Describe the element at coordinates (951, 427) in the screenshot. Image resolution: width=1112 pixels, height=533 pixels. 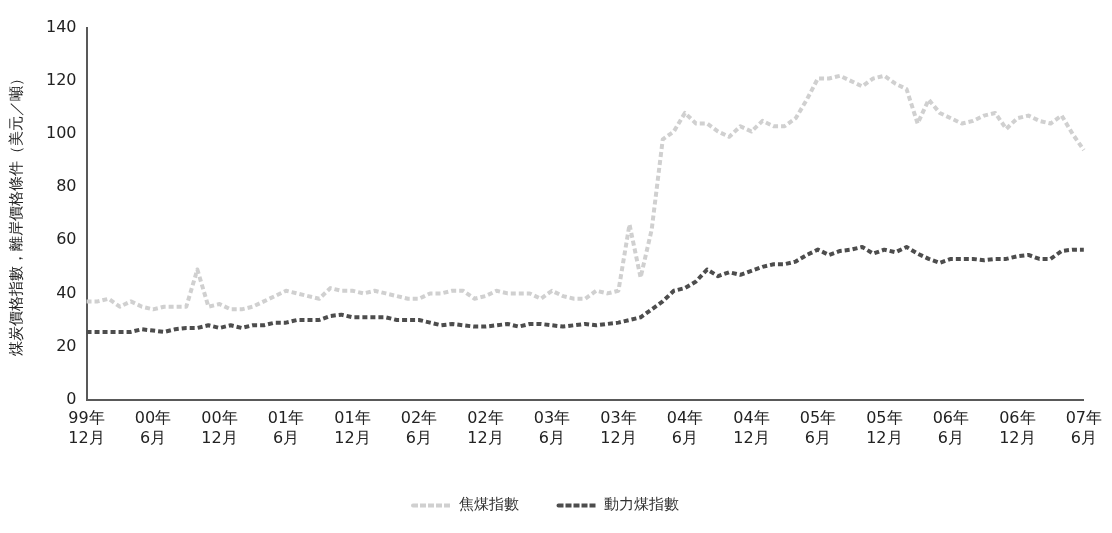
I see `x-tick-label: 06年 6月` at that location.